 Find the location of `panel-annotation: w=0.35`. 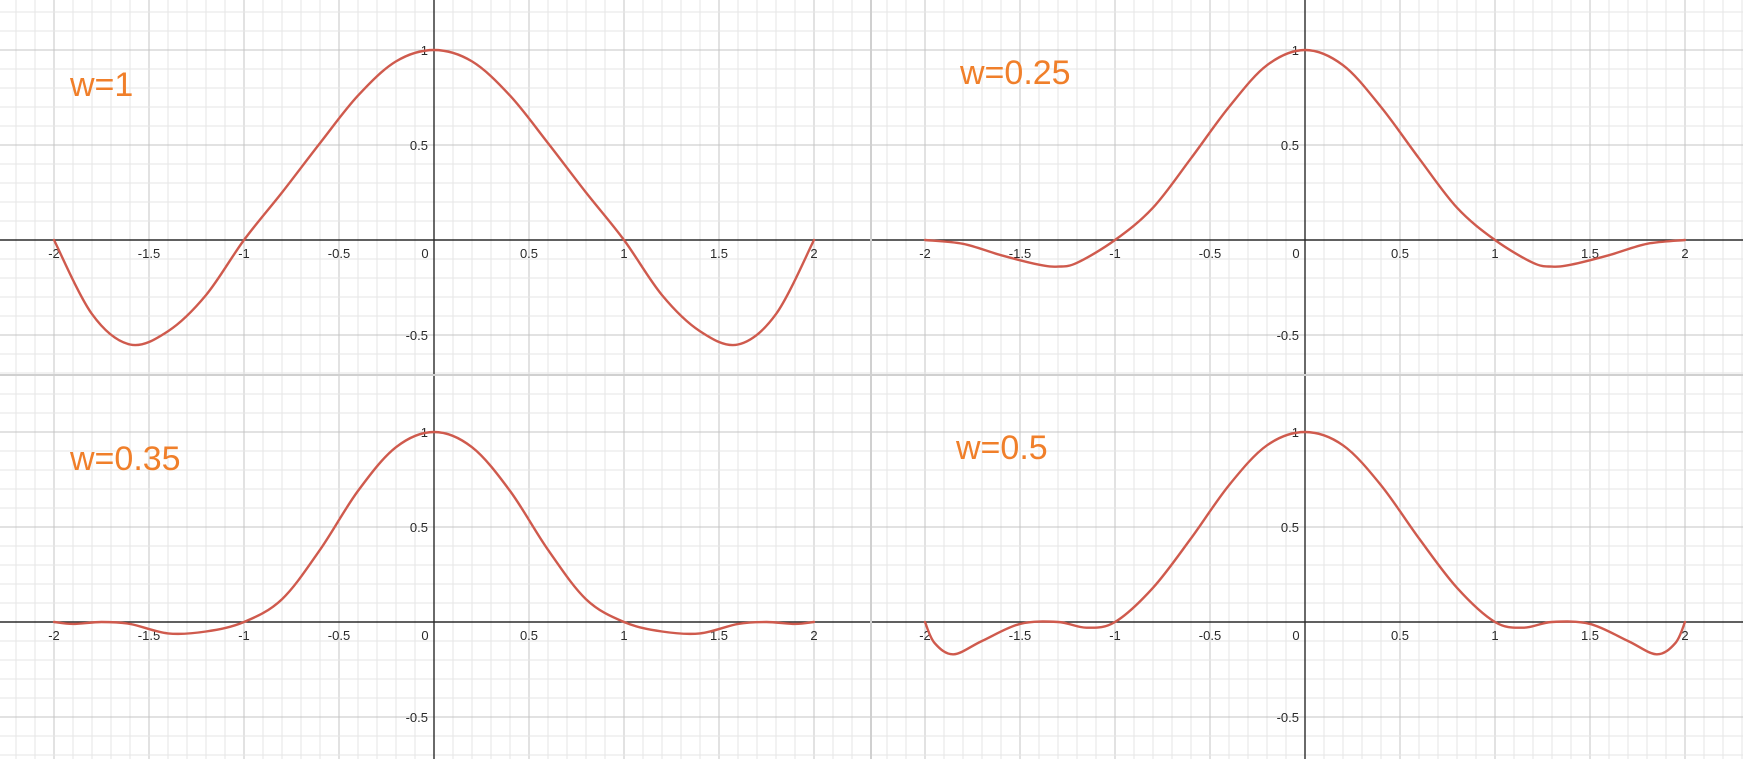

panel-annotation: w=0.35 is located at coordinates (125, 459).